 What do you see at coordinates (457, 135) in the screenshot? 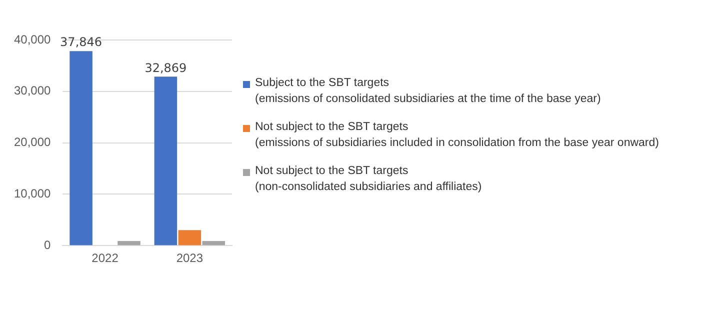
I see `legend-label: Not subject to the SBT targets (emissions of subsidiaries included in consolidation from the base year onward)` at bounding box center [457, 135].